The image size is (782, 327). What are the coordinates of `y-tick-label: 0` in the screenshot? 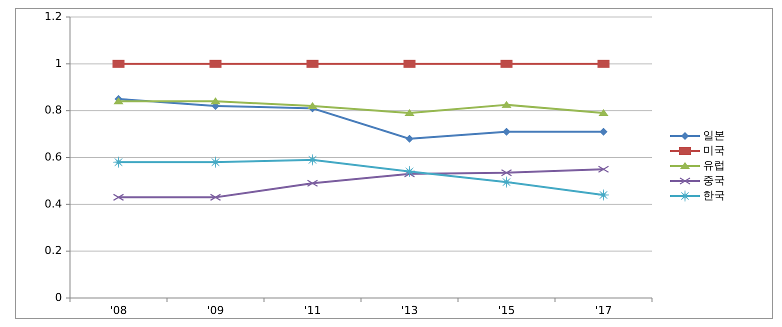 It's located at (58, 297).